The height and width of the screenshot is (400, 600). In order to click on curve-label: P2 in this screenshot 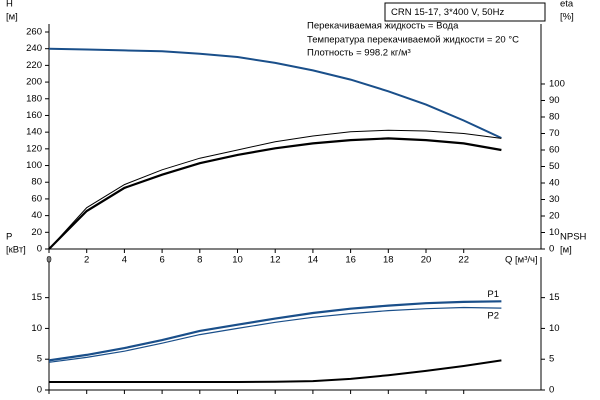, I will do `click(493, 316)`.